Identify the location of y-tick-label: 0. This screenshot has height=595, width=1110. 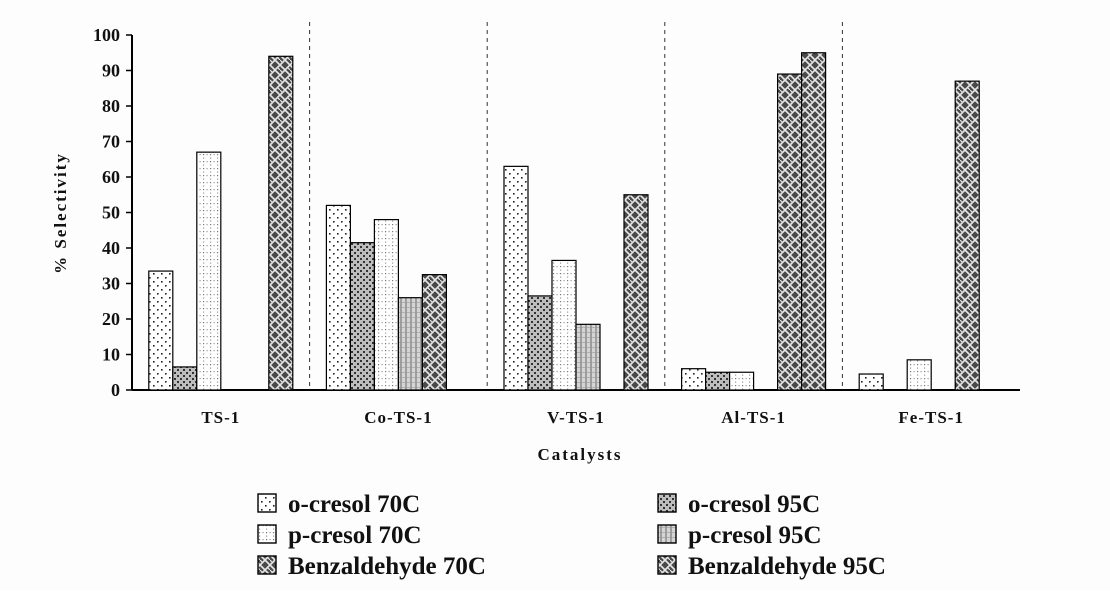
(115, 390).